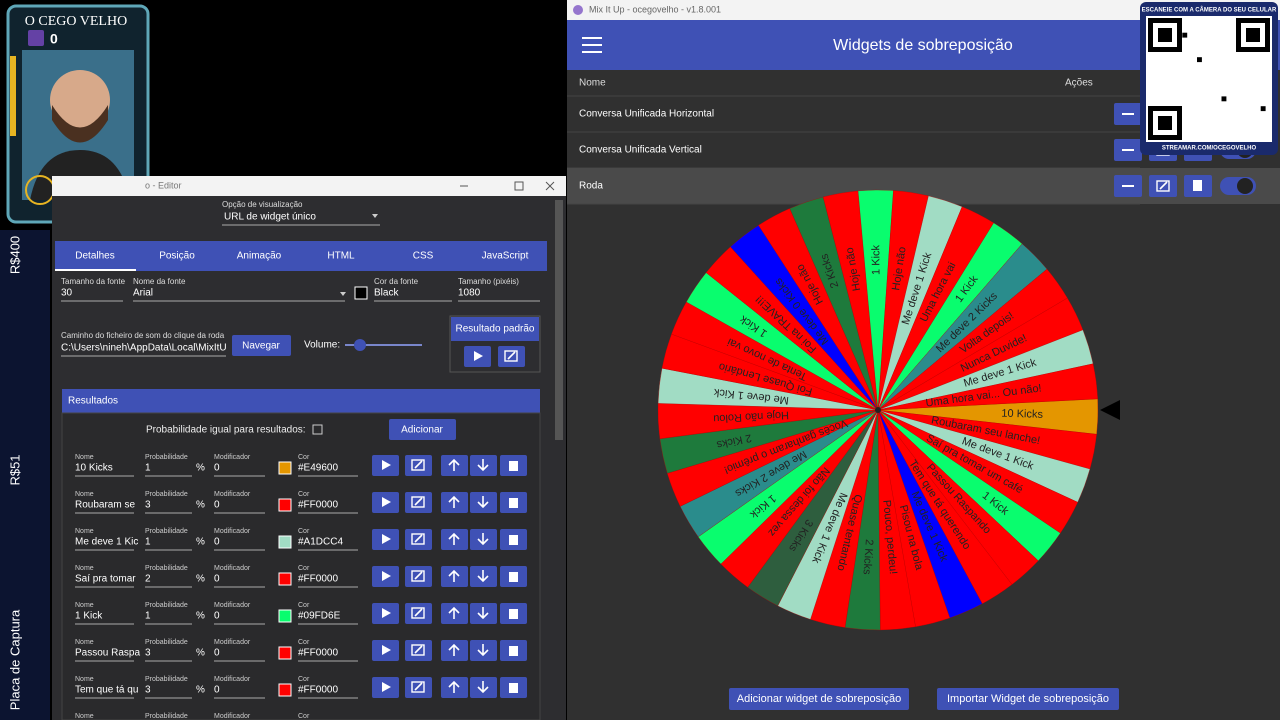 The image size is (1280, 720). I want to click on tab-bar, so click(301, 256).